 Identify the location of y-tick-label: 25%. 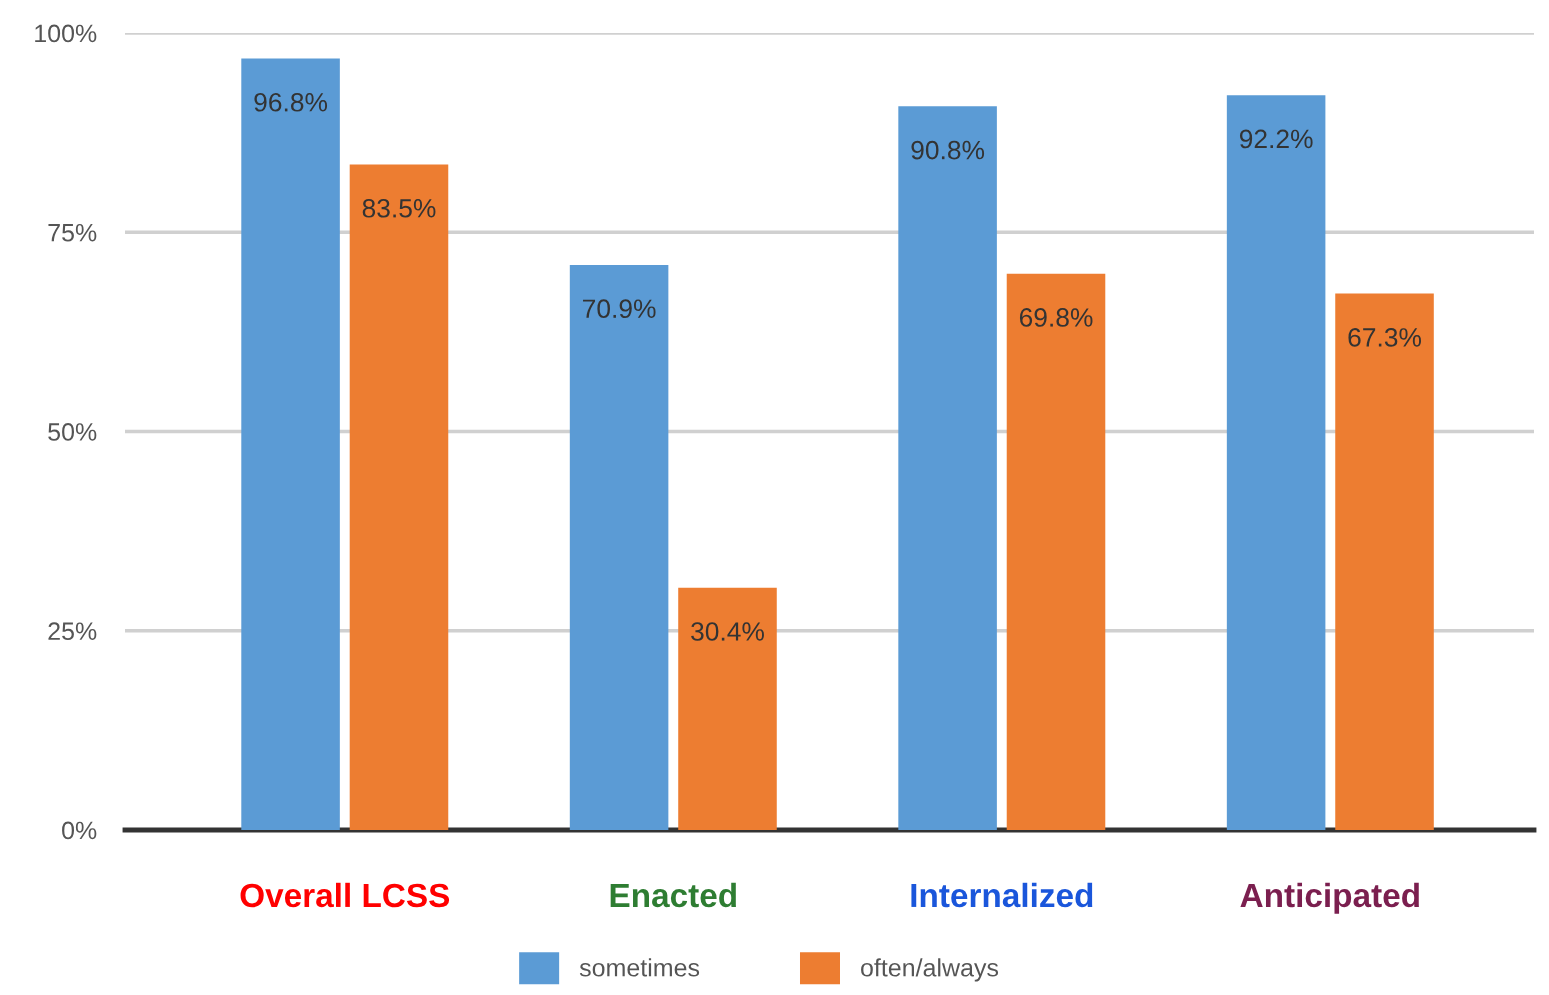
(72, 631).